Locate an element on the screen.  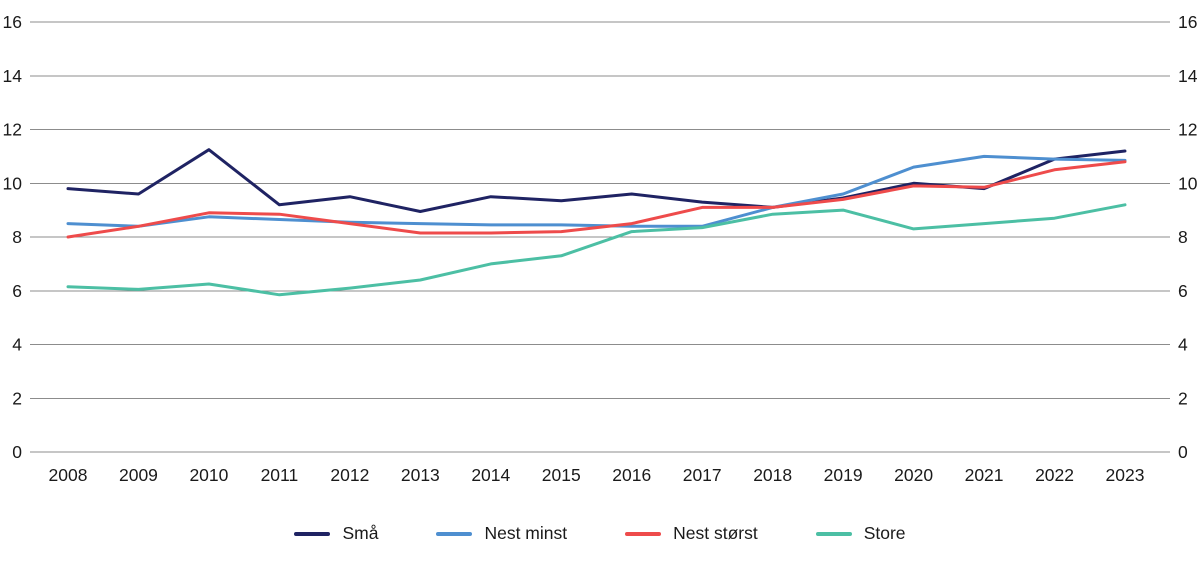
legend-item-nest-minst: Nest minst is located at coordinates (501, 533).